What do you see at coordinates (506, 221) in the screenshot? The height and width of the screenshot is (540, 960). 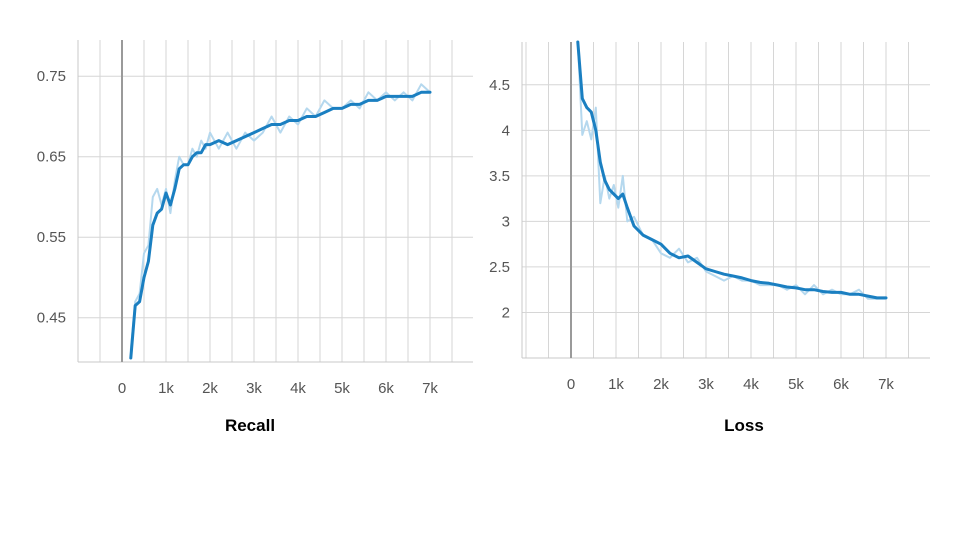 I see `y-tick-label: 3` at bounding box center [506, 221].